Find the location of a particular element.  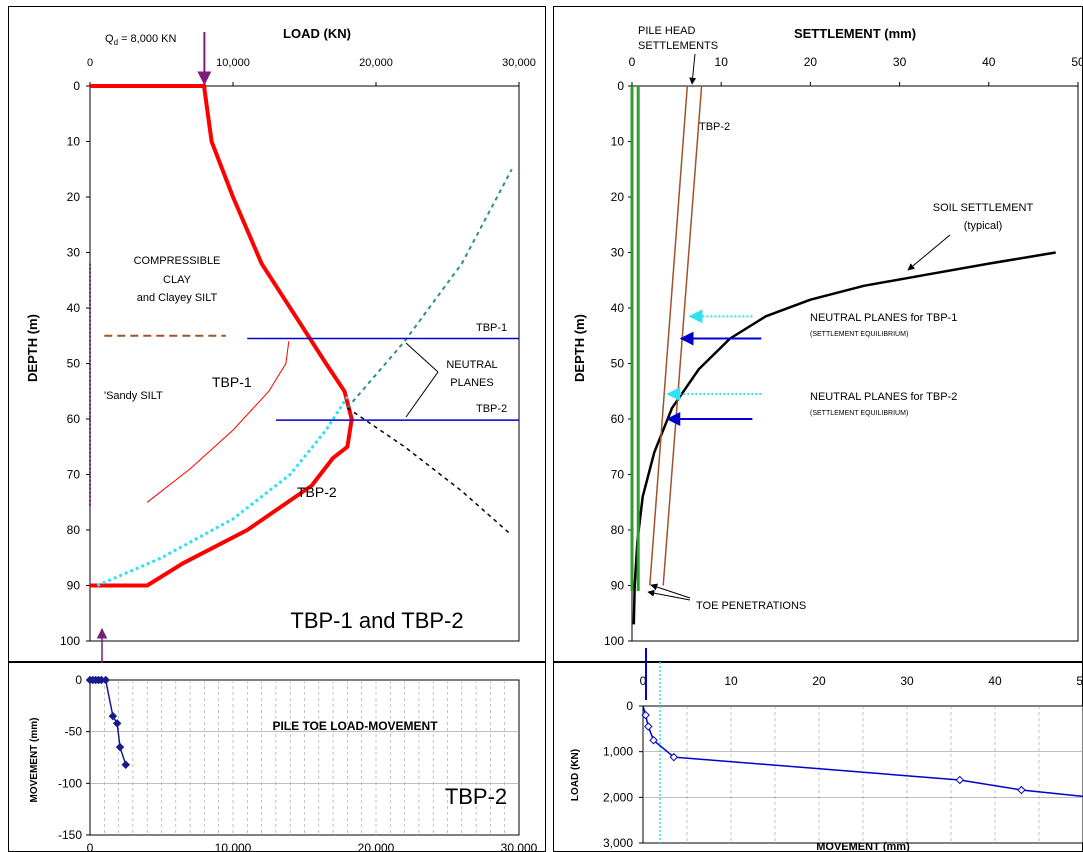

movement-x-tick-label: 50 is located at coordinates (1079, 681).